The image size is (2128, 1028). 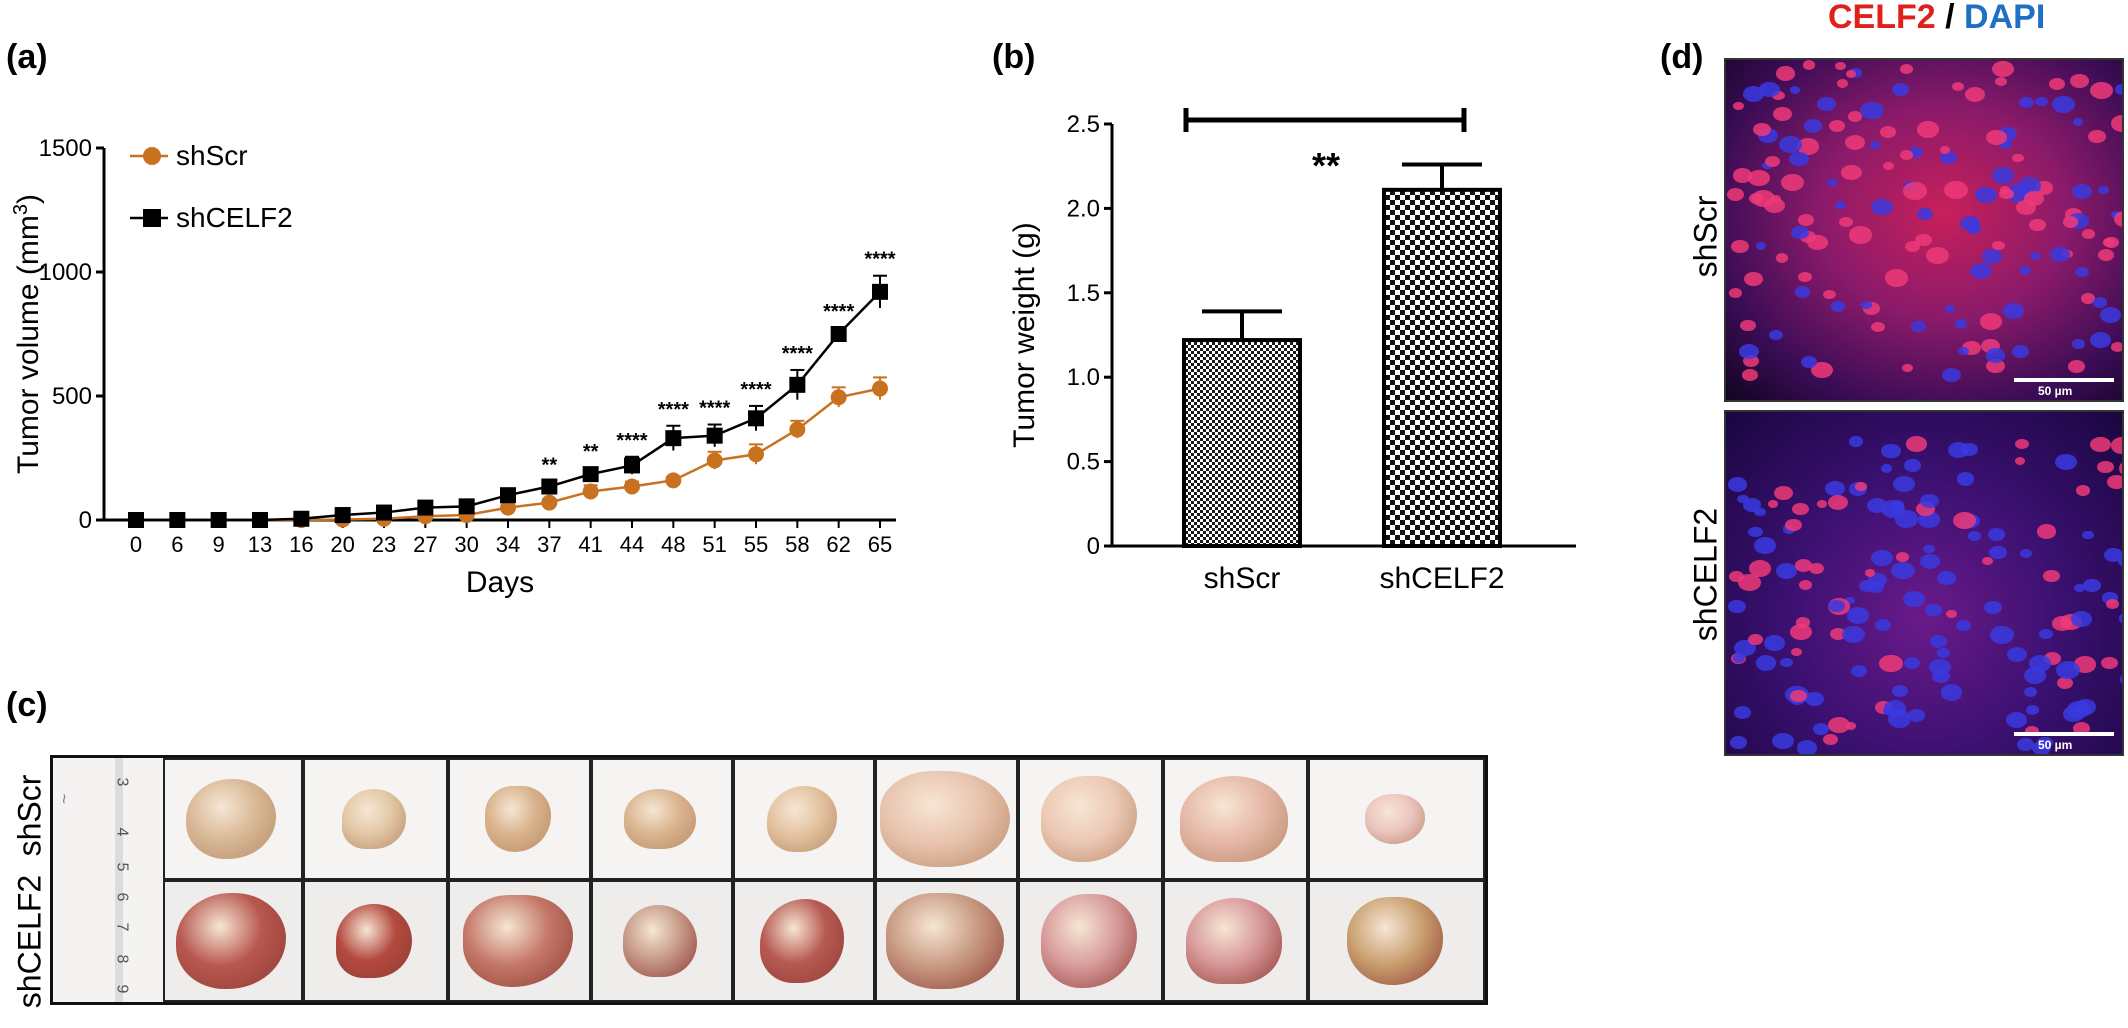 What do you see at coordinates (1083, 208) in the screenshot?
I see `y-tick-label: 2.0` at bounding box center [1083, 208].